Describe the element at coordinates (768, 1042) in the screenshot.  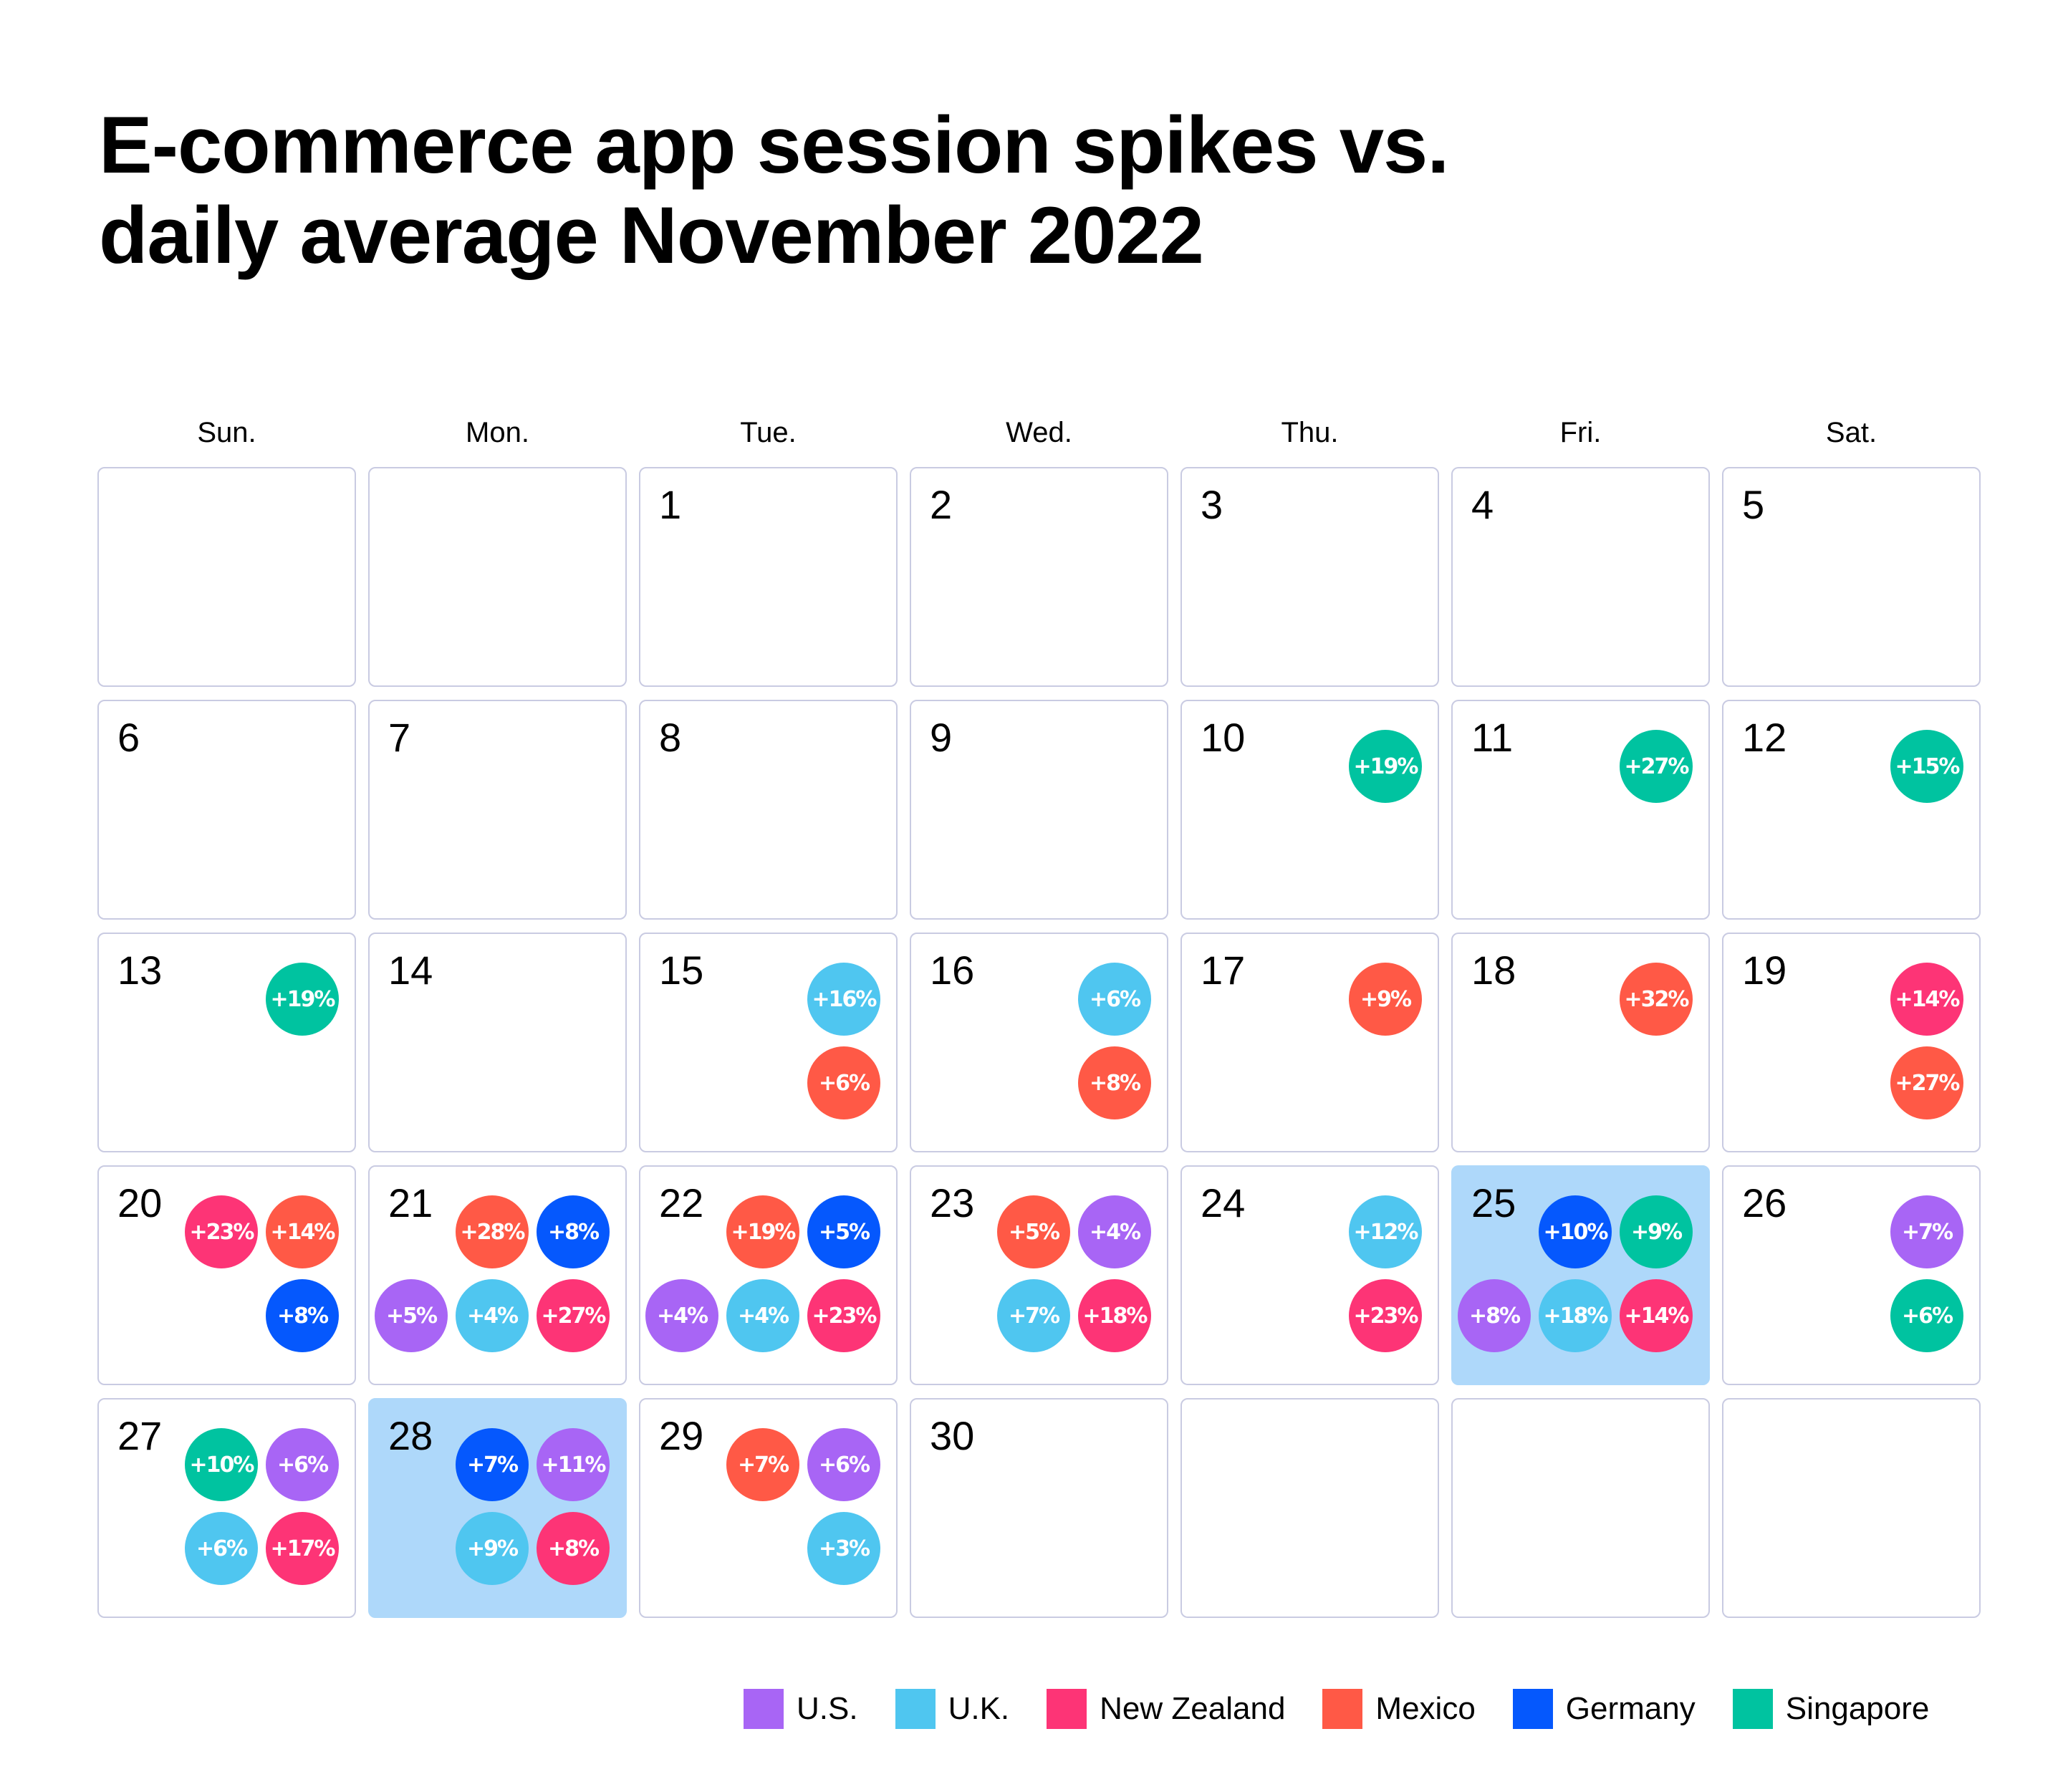
I see `day-cell-15: 15 +16% +6%` at that location.